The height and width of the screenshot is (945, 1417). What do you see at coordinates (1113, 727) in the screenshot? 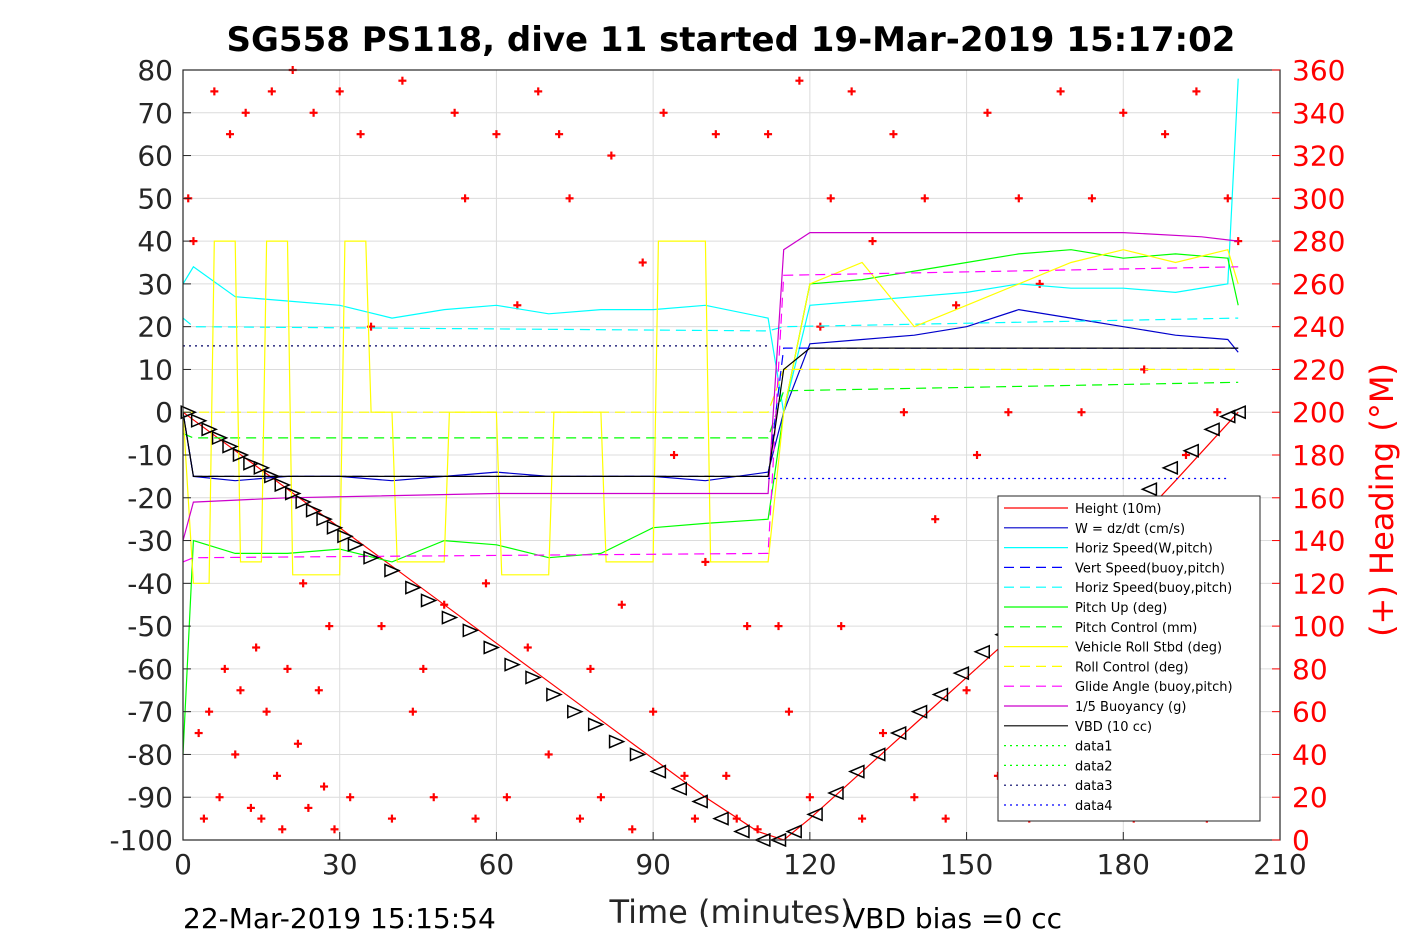
I see `legend-label: VBD (10 cc)` at bounding box center [1113, 727].